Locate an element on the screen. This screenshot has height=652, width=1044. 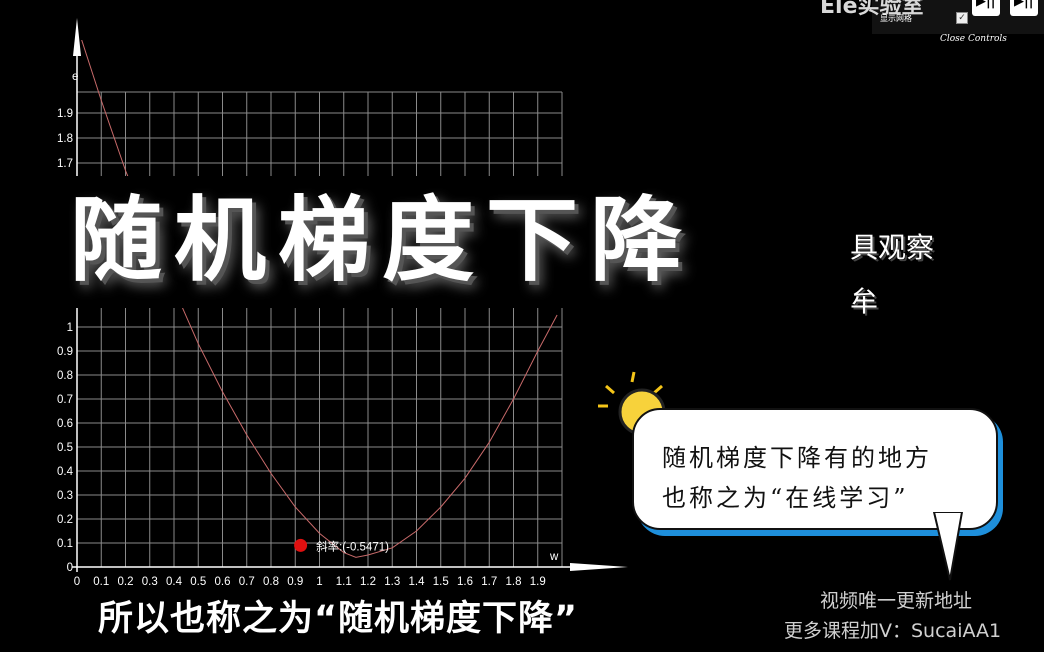
callout-bubble is located at coordinates (815, 469).